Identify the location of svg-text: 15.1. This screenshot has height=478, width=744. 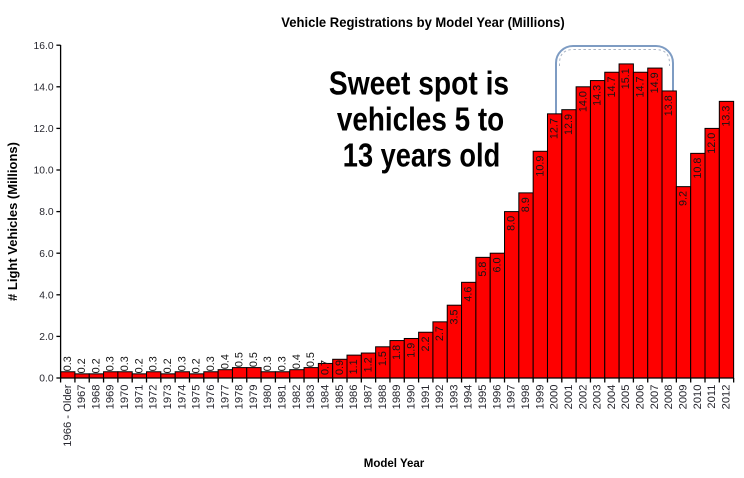
(626, 78).